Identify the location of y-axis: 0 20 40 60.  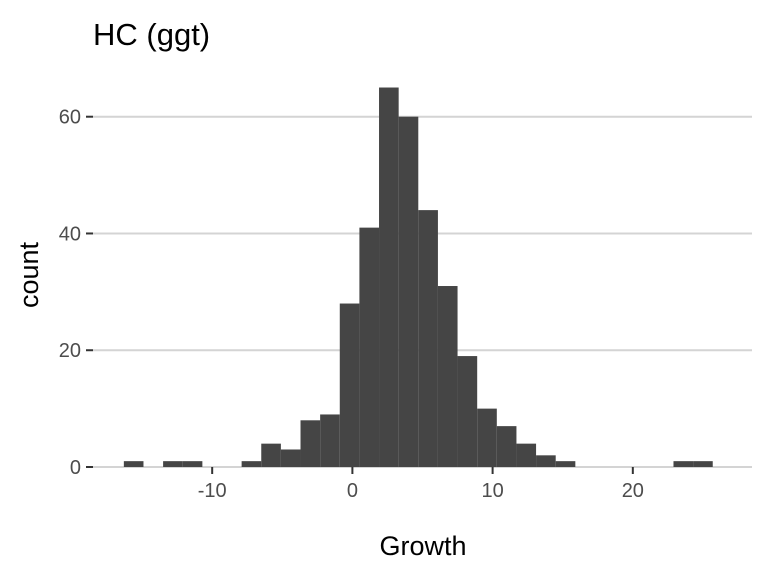
(76, 293).